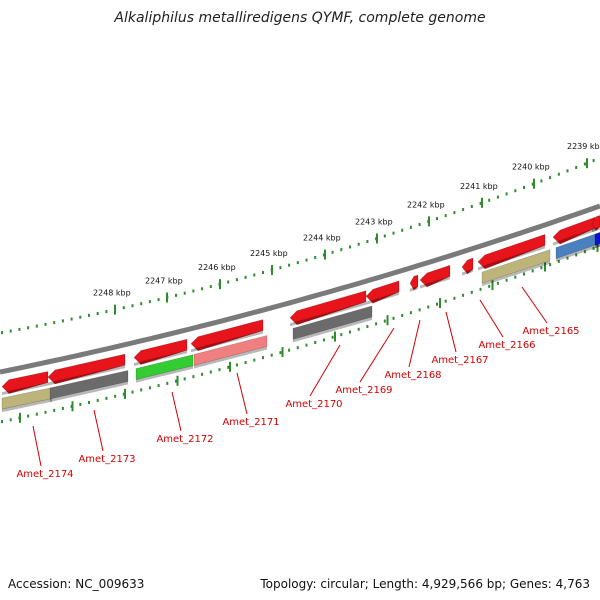 The width and height of the screenshot is (600, 600). Describe the element at coordinates (322, 238) in the screenshot. I see `kbp-label: 2244 kbp` at that location.